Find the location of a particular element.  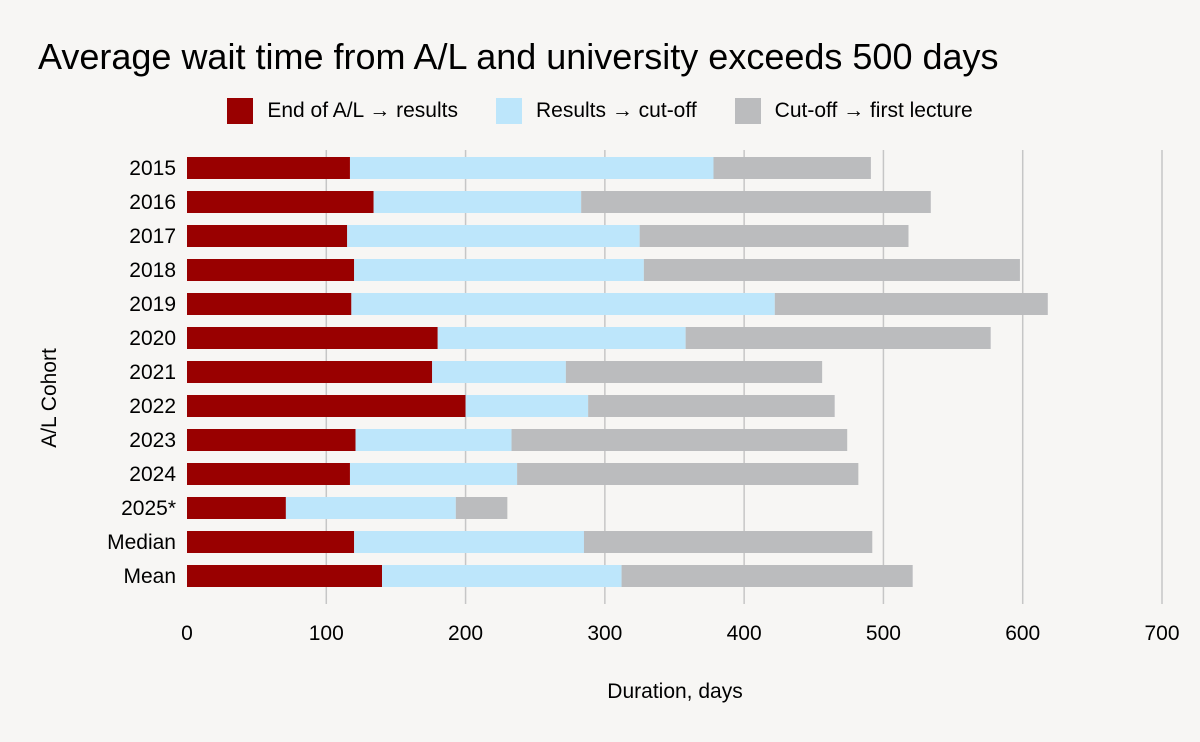

y-tick-label: 2019 is located at coordinates (152, 304).